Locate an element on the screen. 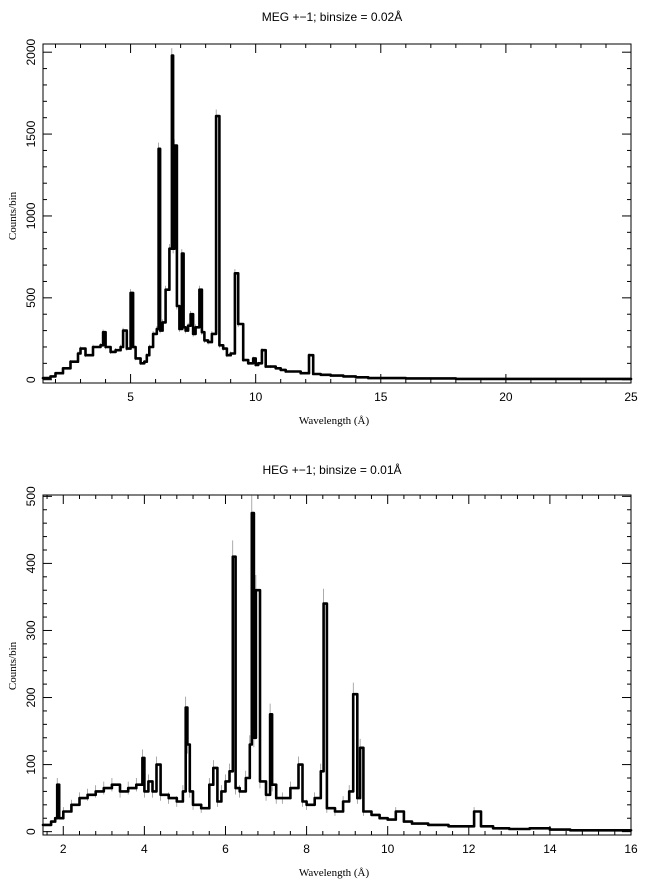  y-tick-label: 400 is located at coordinates (31, 563).